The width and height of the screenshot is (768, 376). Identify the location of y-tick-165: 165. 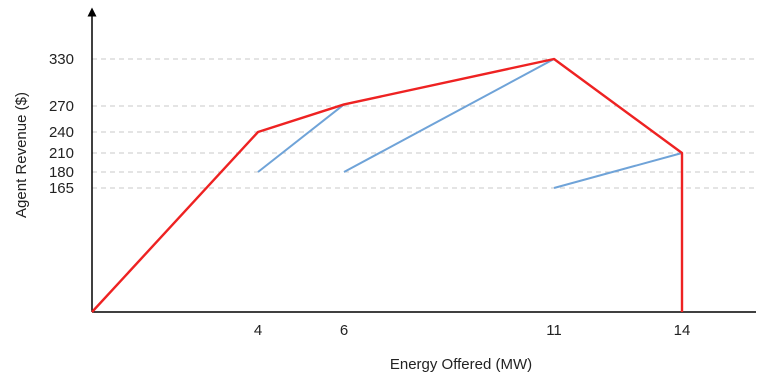
(61, 188).